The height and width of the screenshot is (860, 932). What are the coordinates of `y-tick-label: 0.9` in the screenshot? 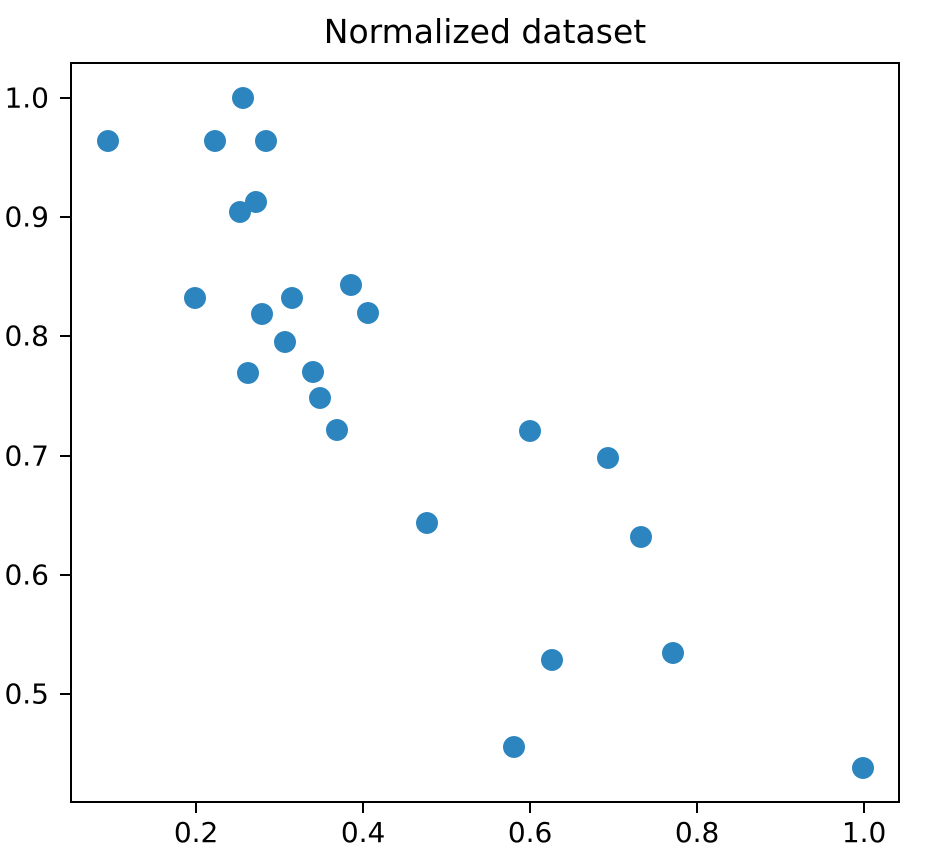 It's located at (26, 217).